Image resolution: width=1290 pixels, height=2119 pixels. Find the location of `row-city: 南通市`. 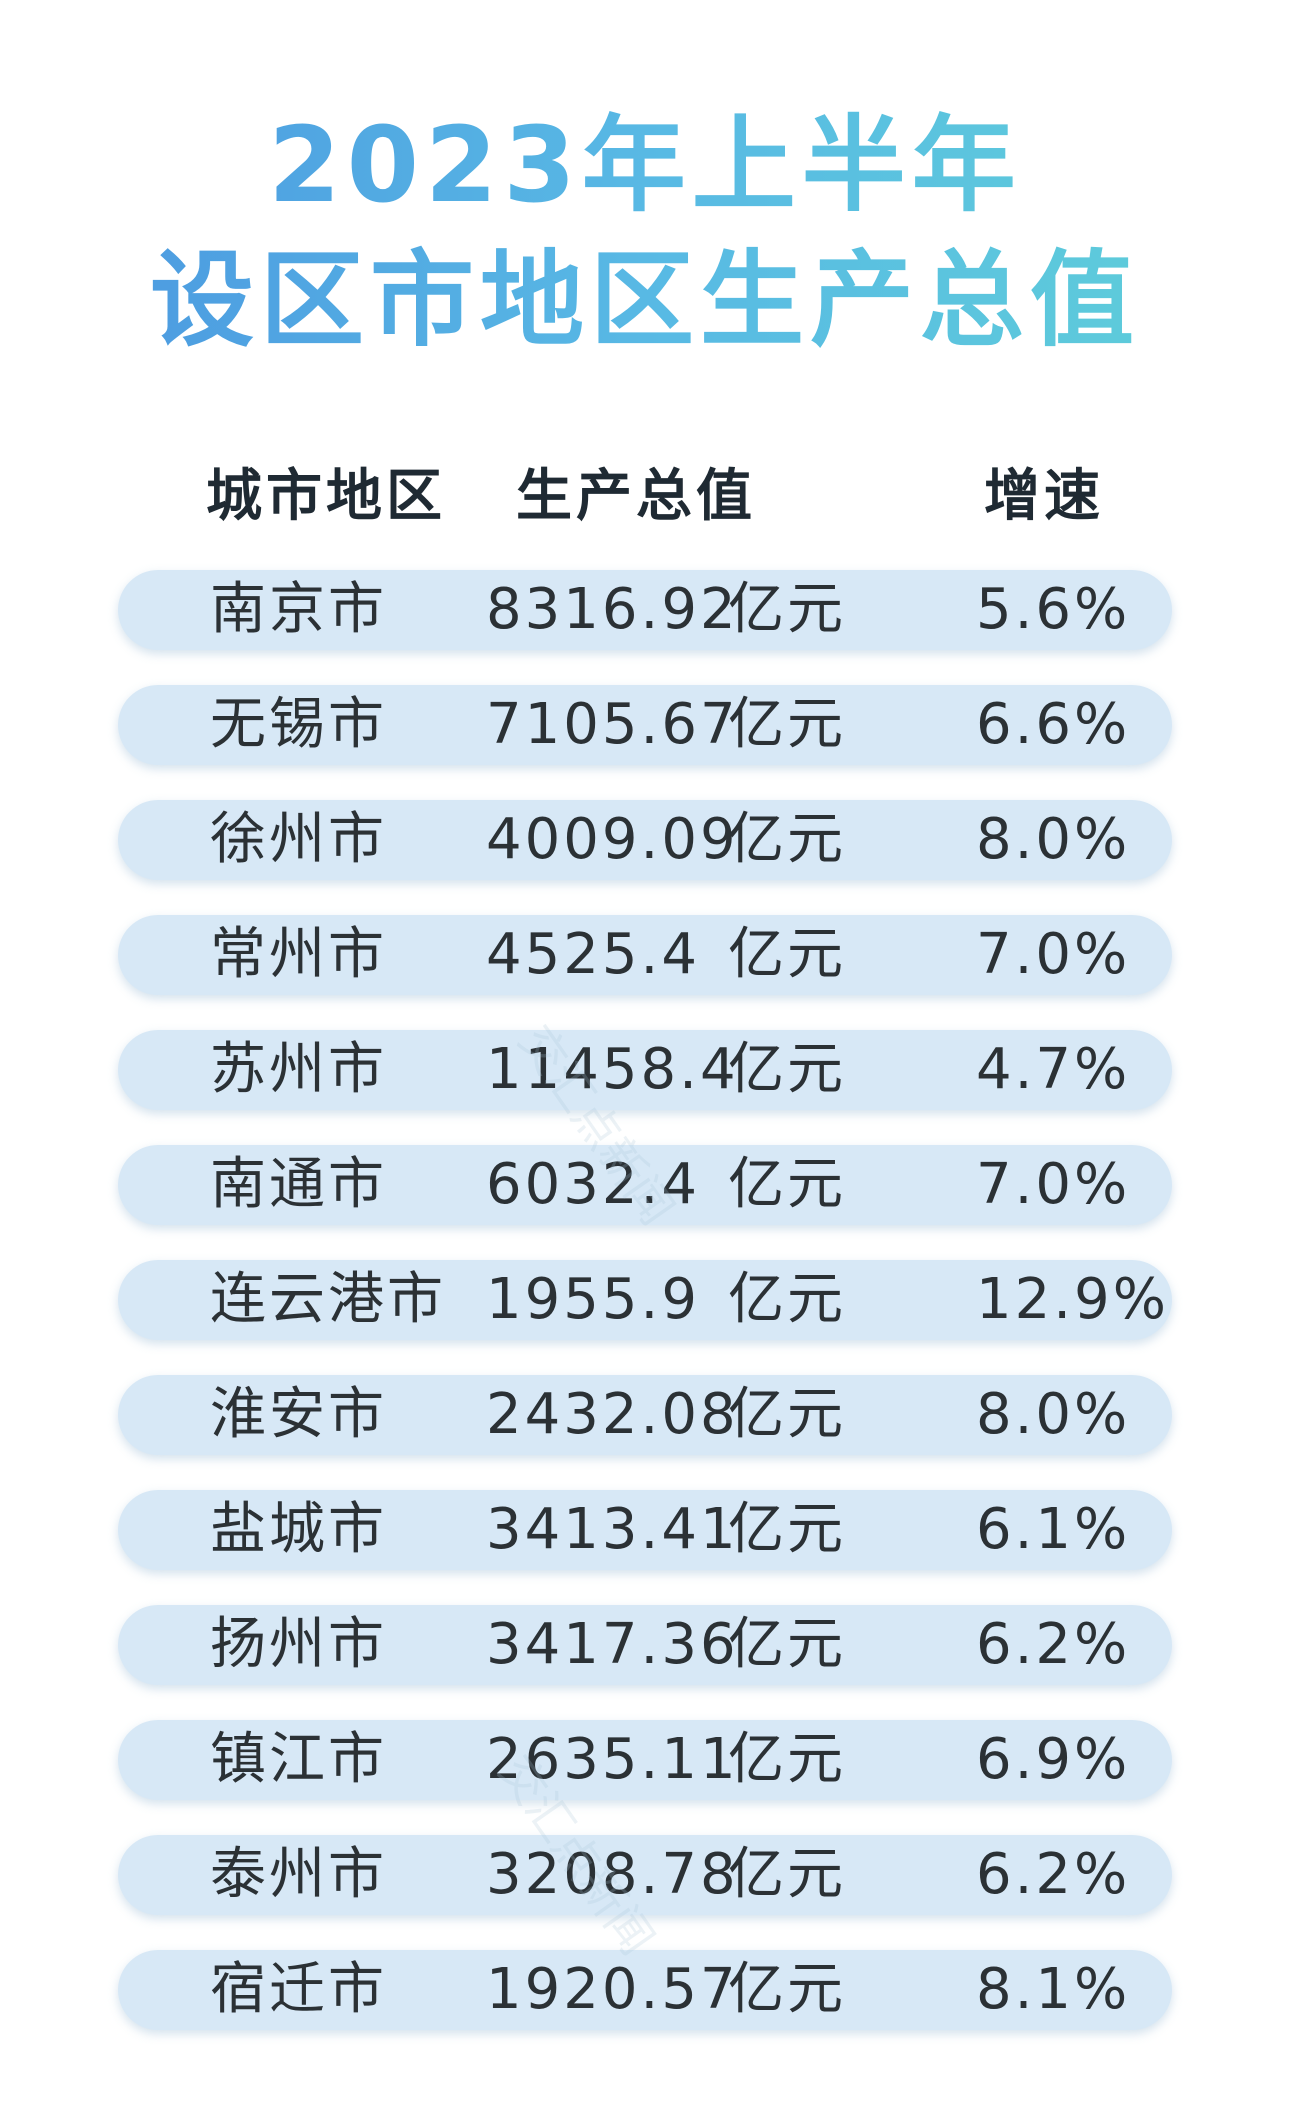

row-city: 南通市 is located at coordinates (298, 1184).